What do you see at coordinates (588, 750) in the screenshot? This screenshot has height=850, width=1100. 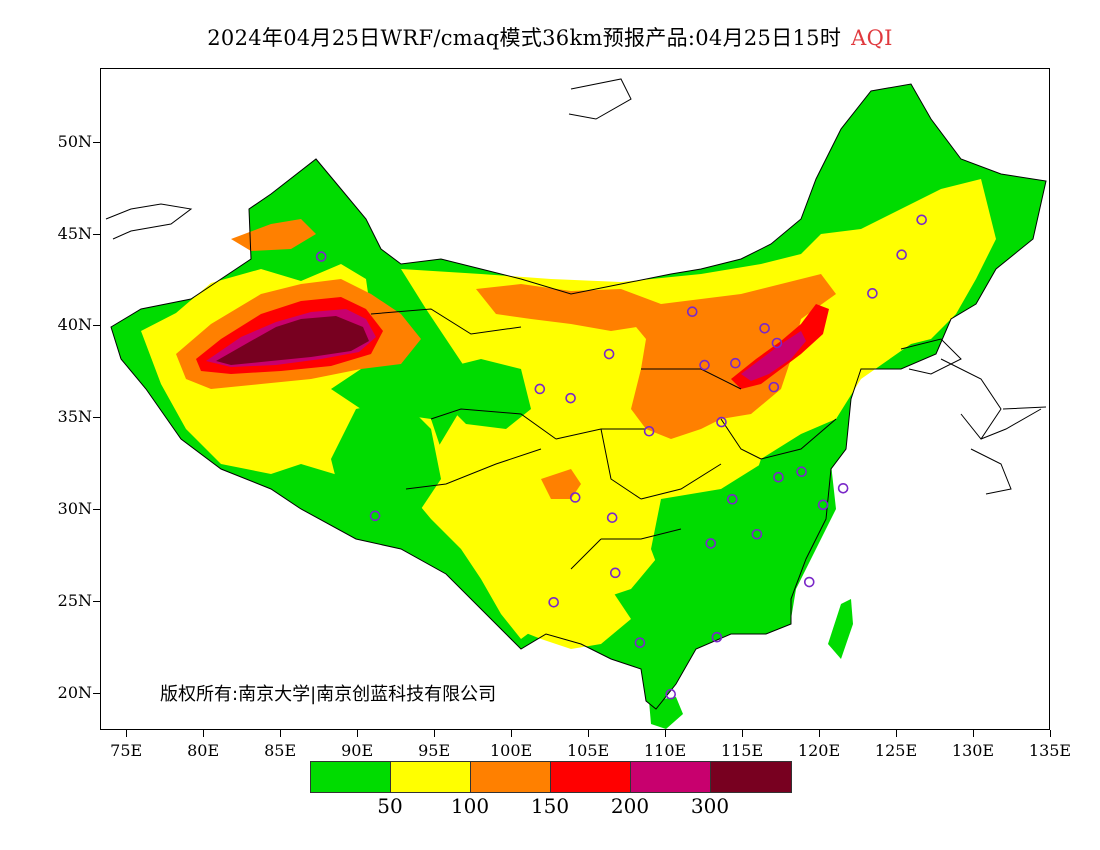 I see `lon-tick-label: 105E` at bounding box center [588, 750].